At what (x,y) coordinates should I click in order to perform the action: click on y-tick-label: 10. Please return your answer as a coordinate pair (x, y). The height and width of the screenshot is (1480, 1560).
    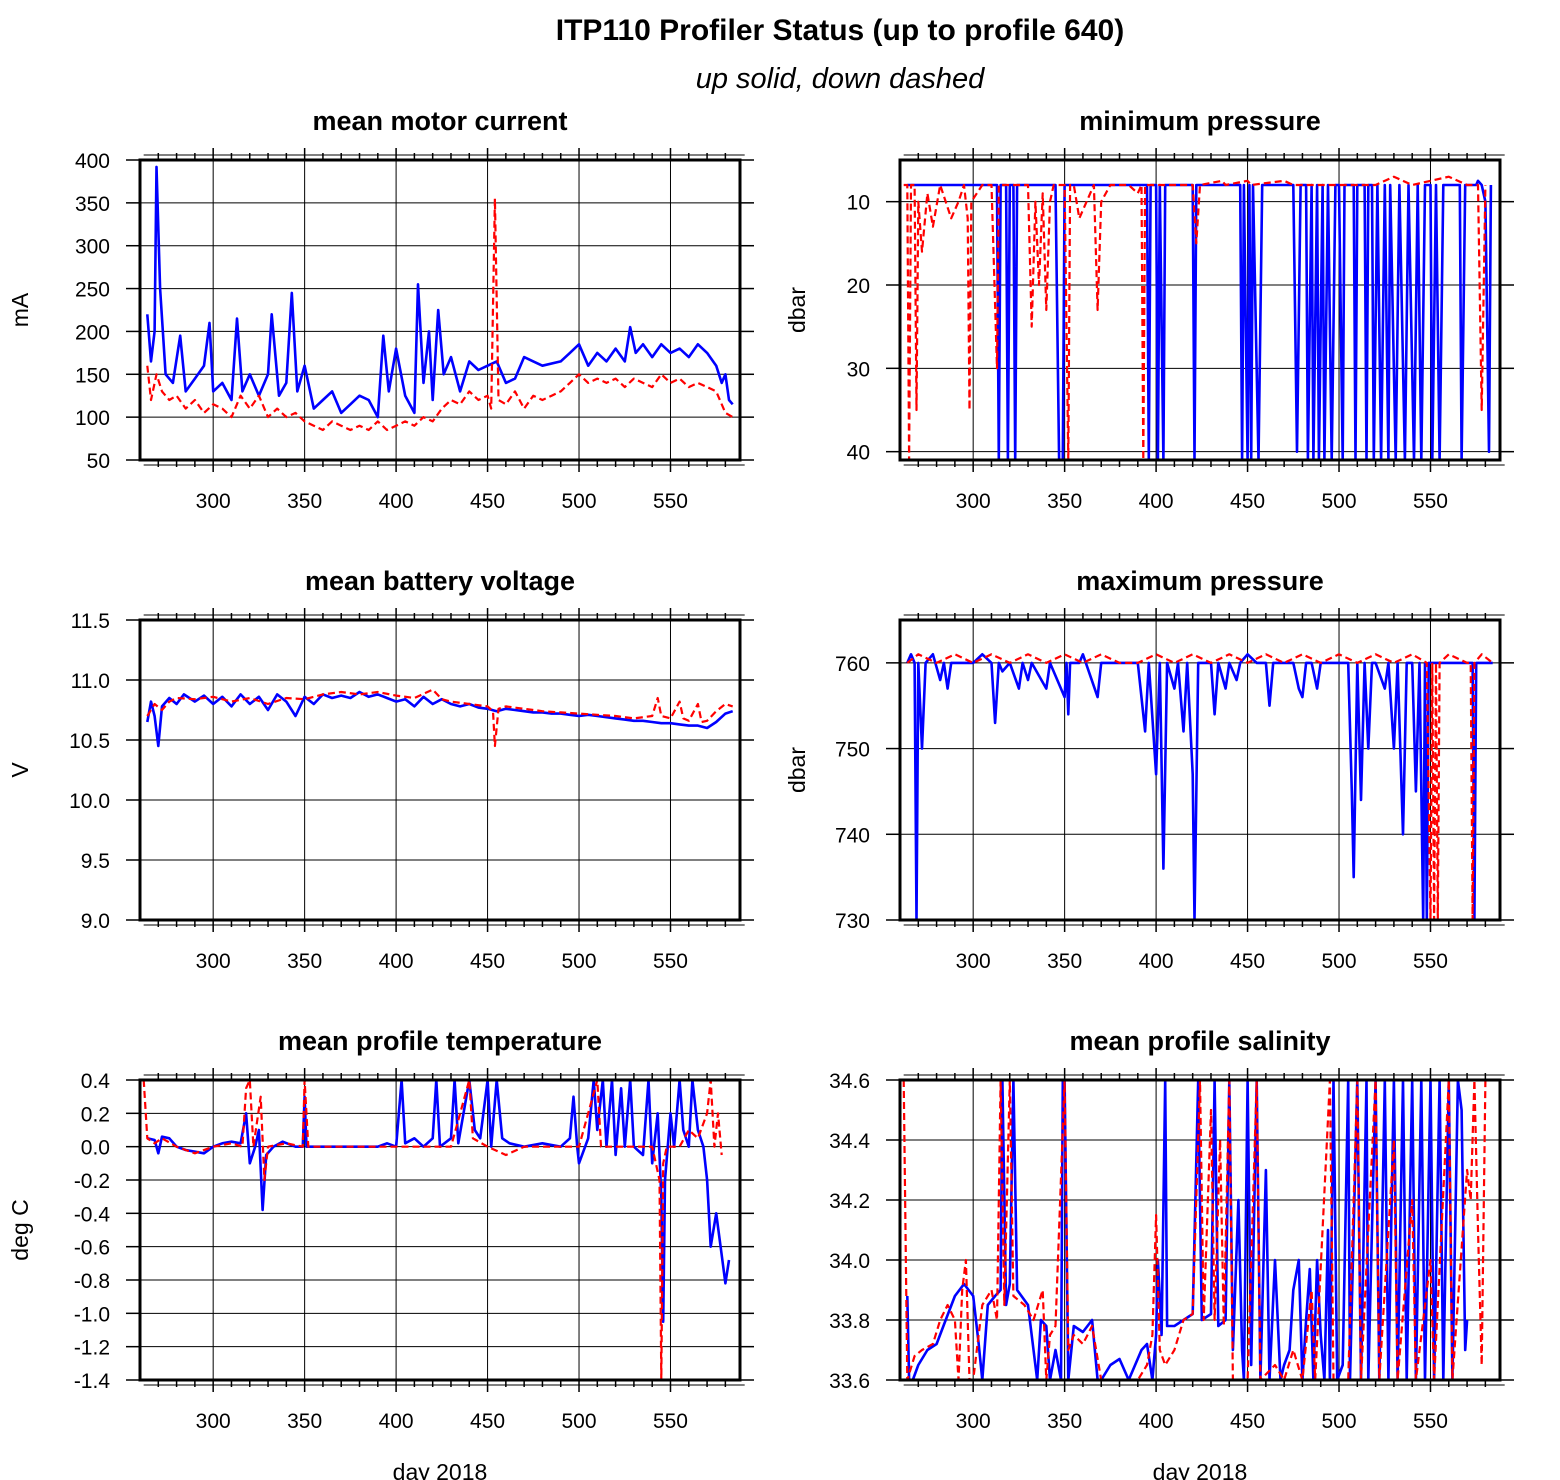
    Looking at the image, I should click on (858, 203).